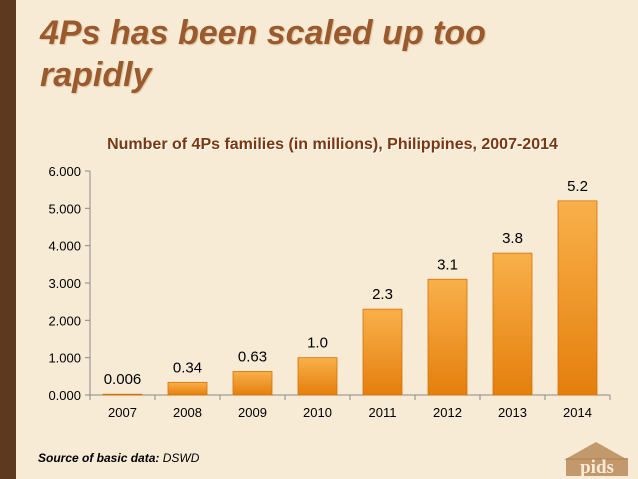  Describe the element at coordinates (122, 394) in the screenshot. I see `bar-2007` at that location.